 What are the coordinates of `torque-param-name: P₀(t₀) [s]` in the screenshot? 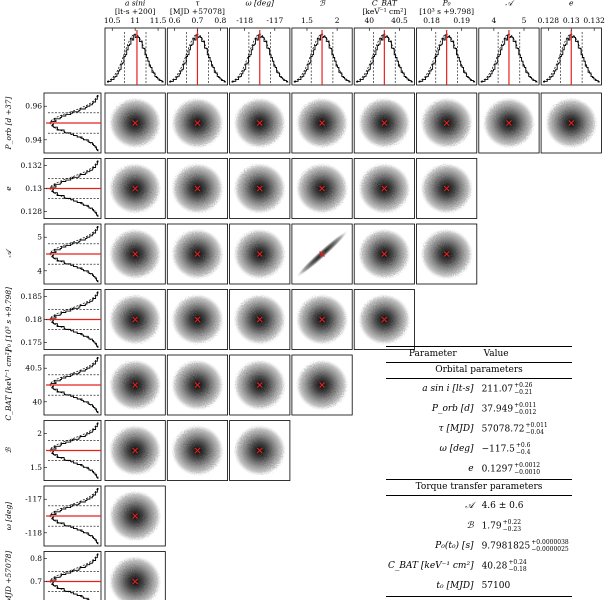 It's located at (454, 546).